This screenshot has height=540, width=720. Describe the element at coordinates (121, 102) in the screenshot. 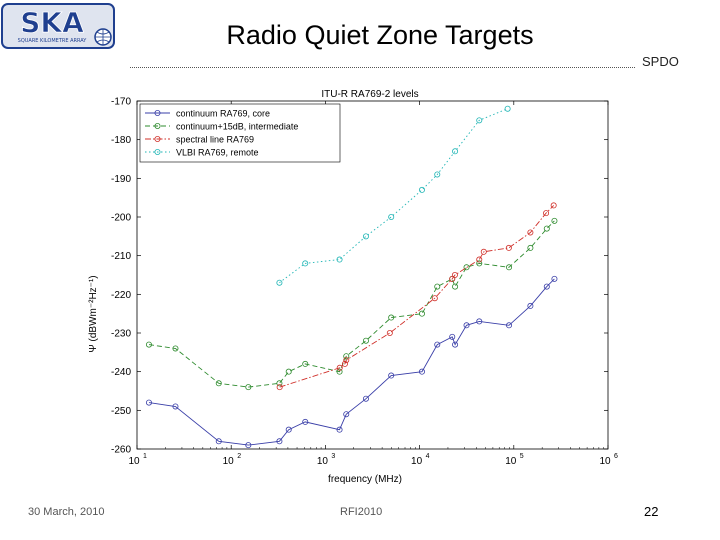

I see `y-tick-label: -170` at that location.